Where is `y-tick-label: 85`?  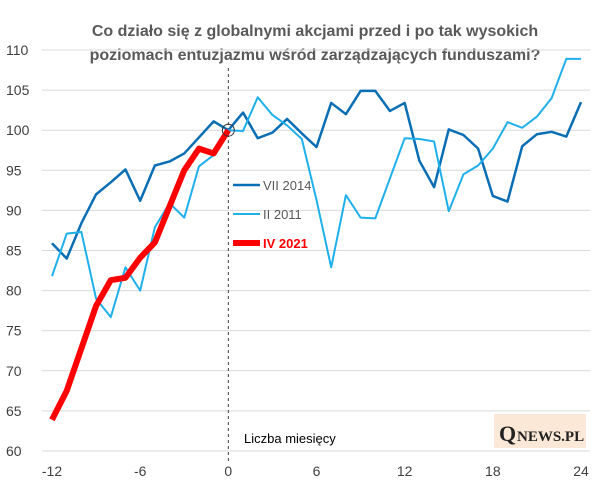
y-tick-label: 85 is located at coordinates (14, 251).